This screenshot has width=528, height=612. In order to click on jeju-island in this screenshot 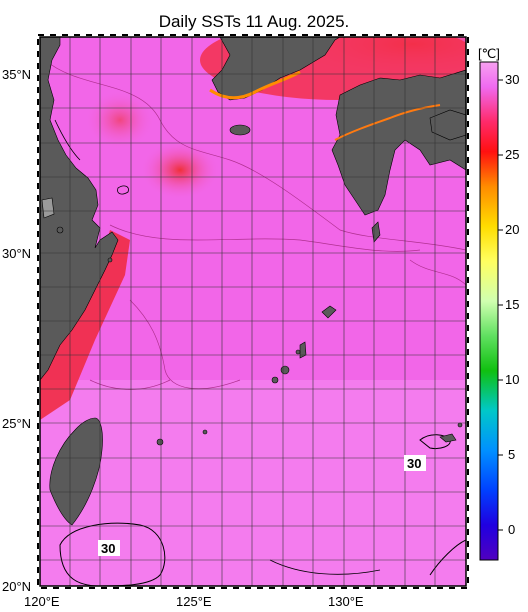, I will do `click(240, 130)`.